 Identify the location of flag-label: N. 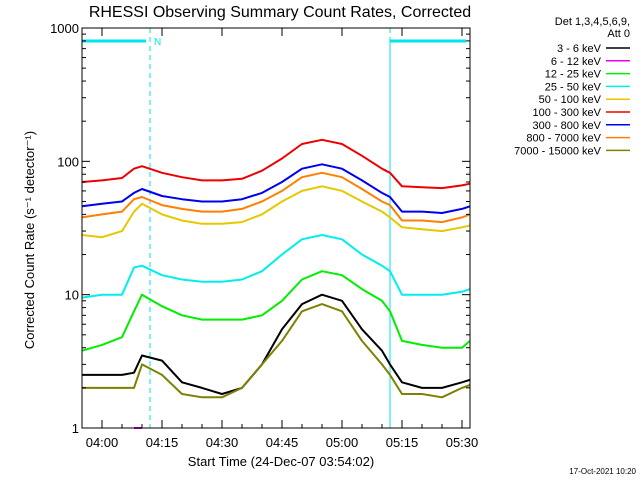
(157, 42).